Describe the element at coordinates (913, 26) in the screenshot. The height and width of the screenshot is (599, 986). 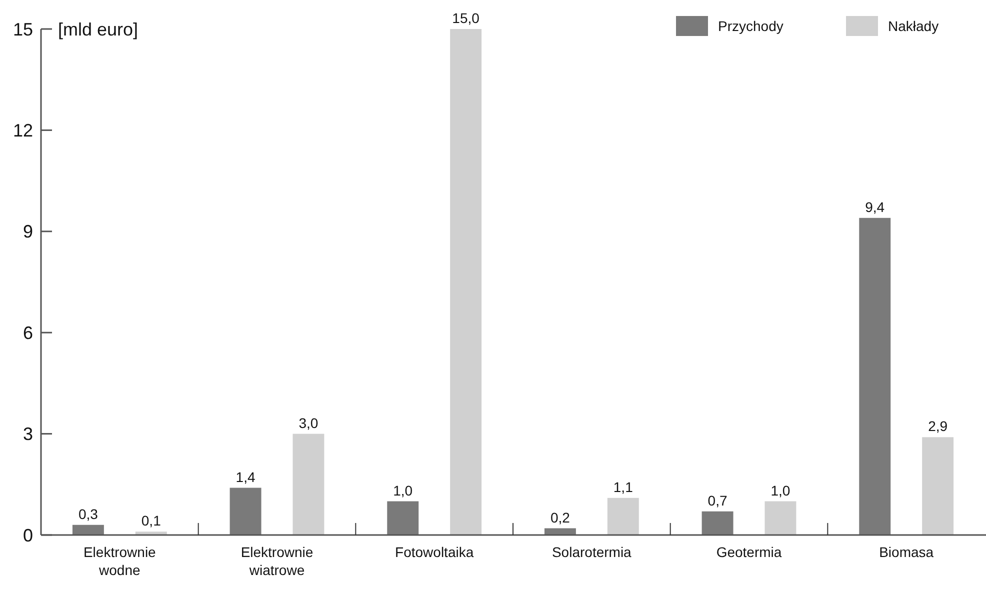
I see `legend-label: Nakłady` at that location.